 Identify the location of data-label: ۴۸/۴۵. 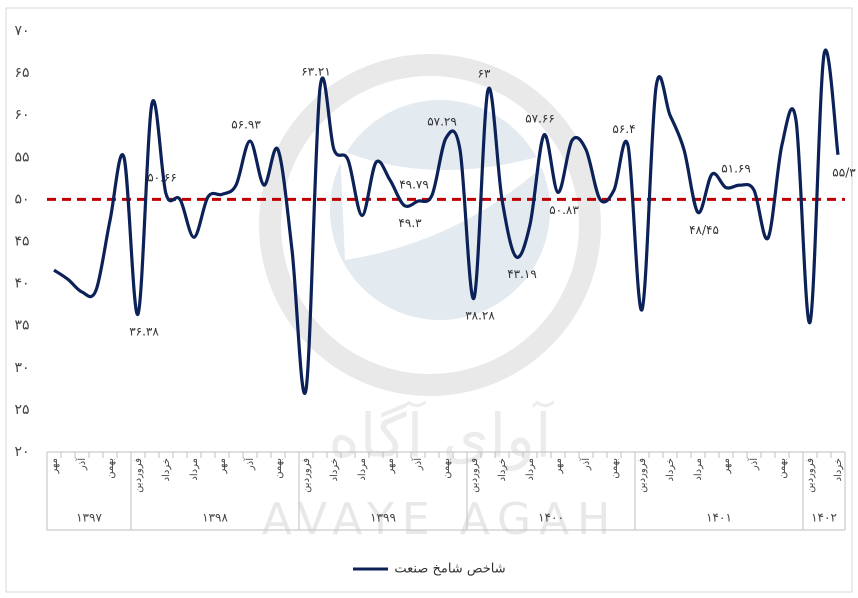
(704, 230).